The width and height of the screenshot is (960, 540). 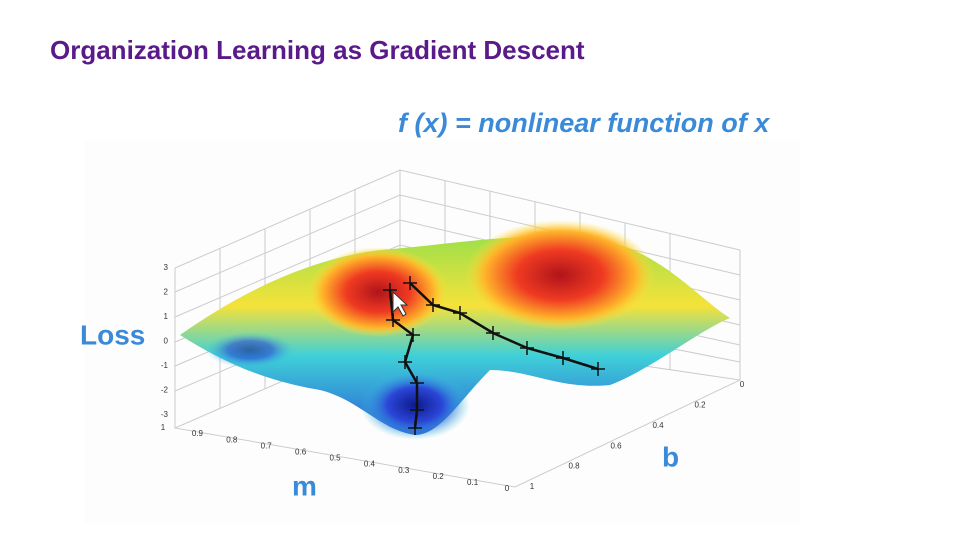 I want to click on m-tick-label: 0.1, so click(x=473, y=482).